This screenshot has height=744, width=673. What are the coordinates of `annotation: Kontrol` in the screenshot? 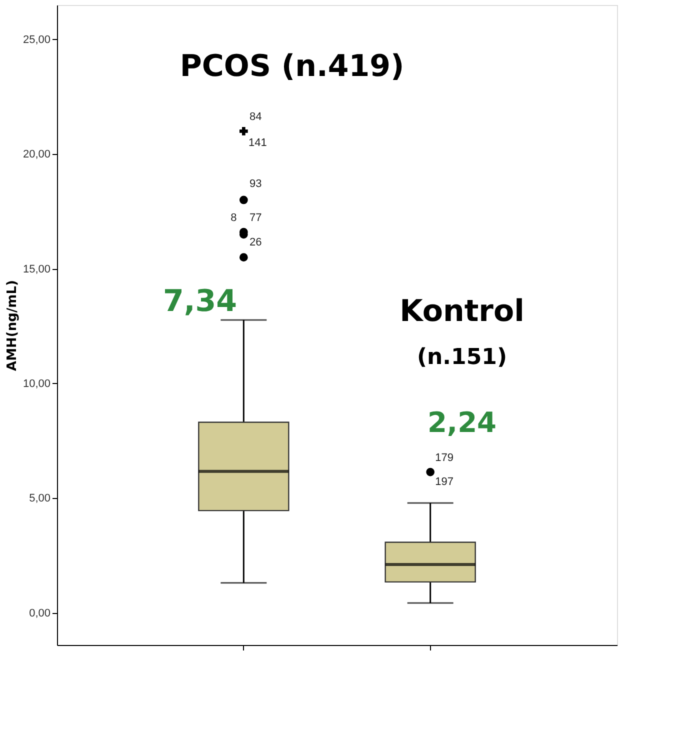 It's located at (462, 311).